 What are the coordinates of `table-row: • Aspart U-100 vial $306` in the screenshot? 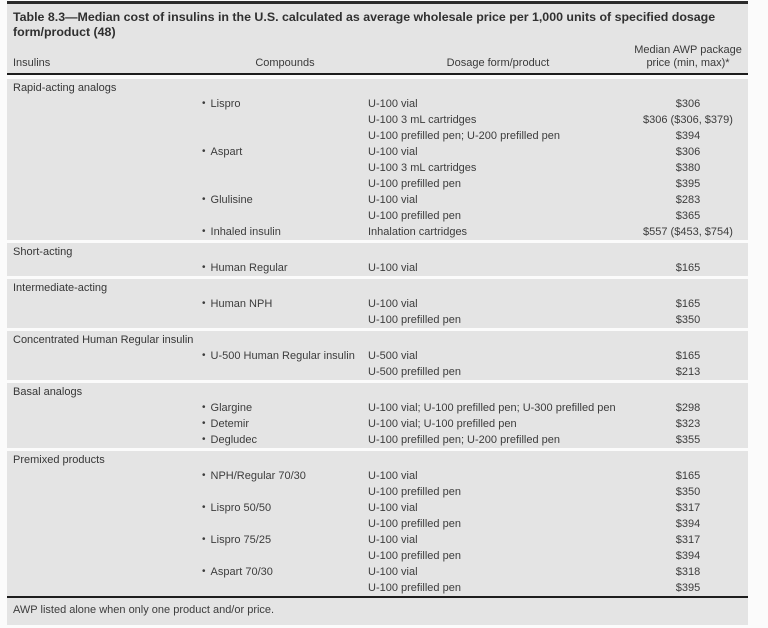 It's located at (377, 152).